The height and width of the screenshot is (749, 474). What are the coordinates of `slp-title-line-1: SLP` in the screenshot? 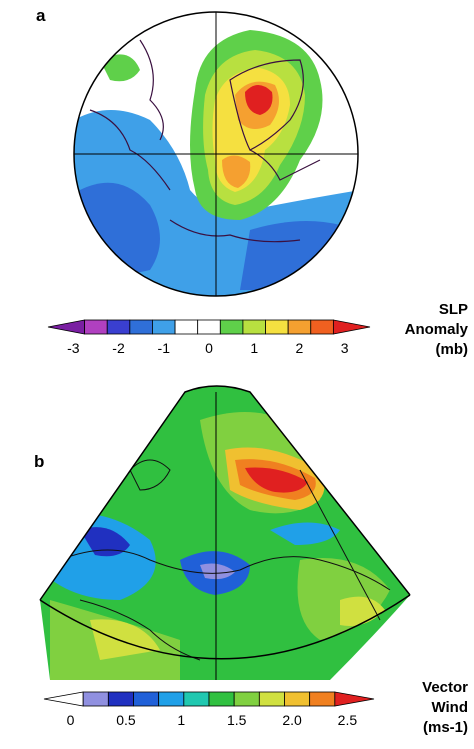 It's located at (453, 309).